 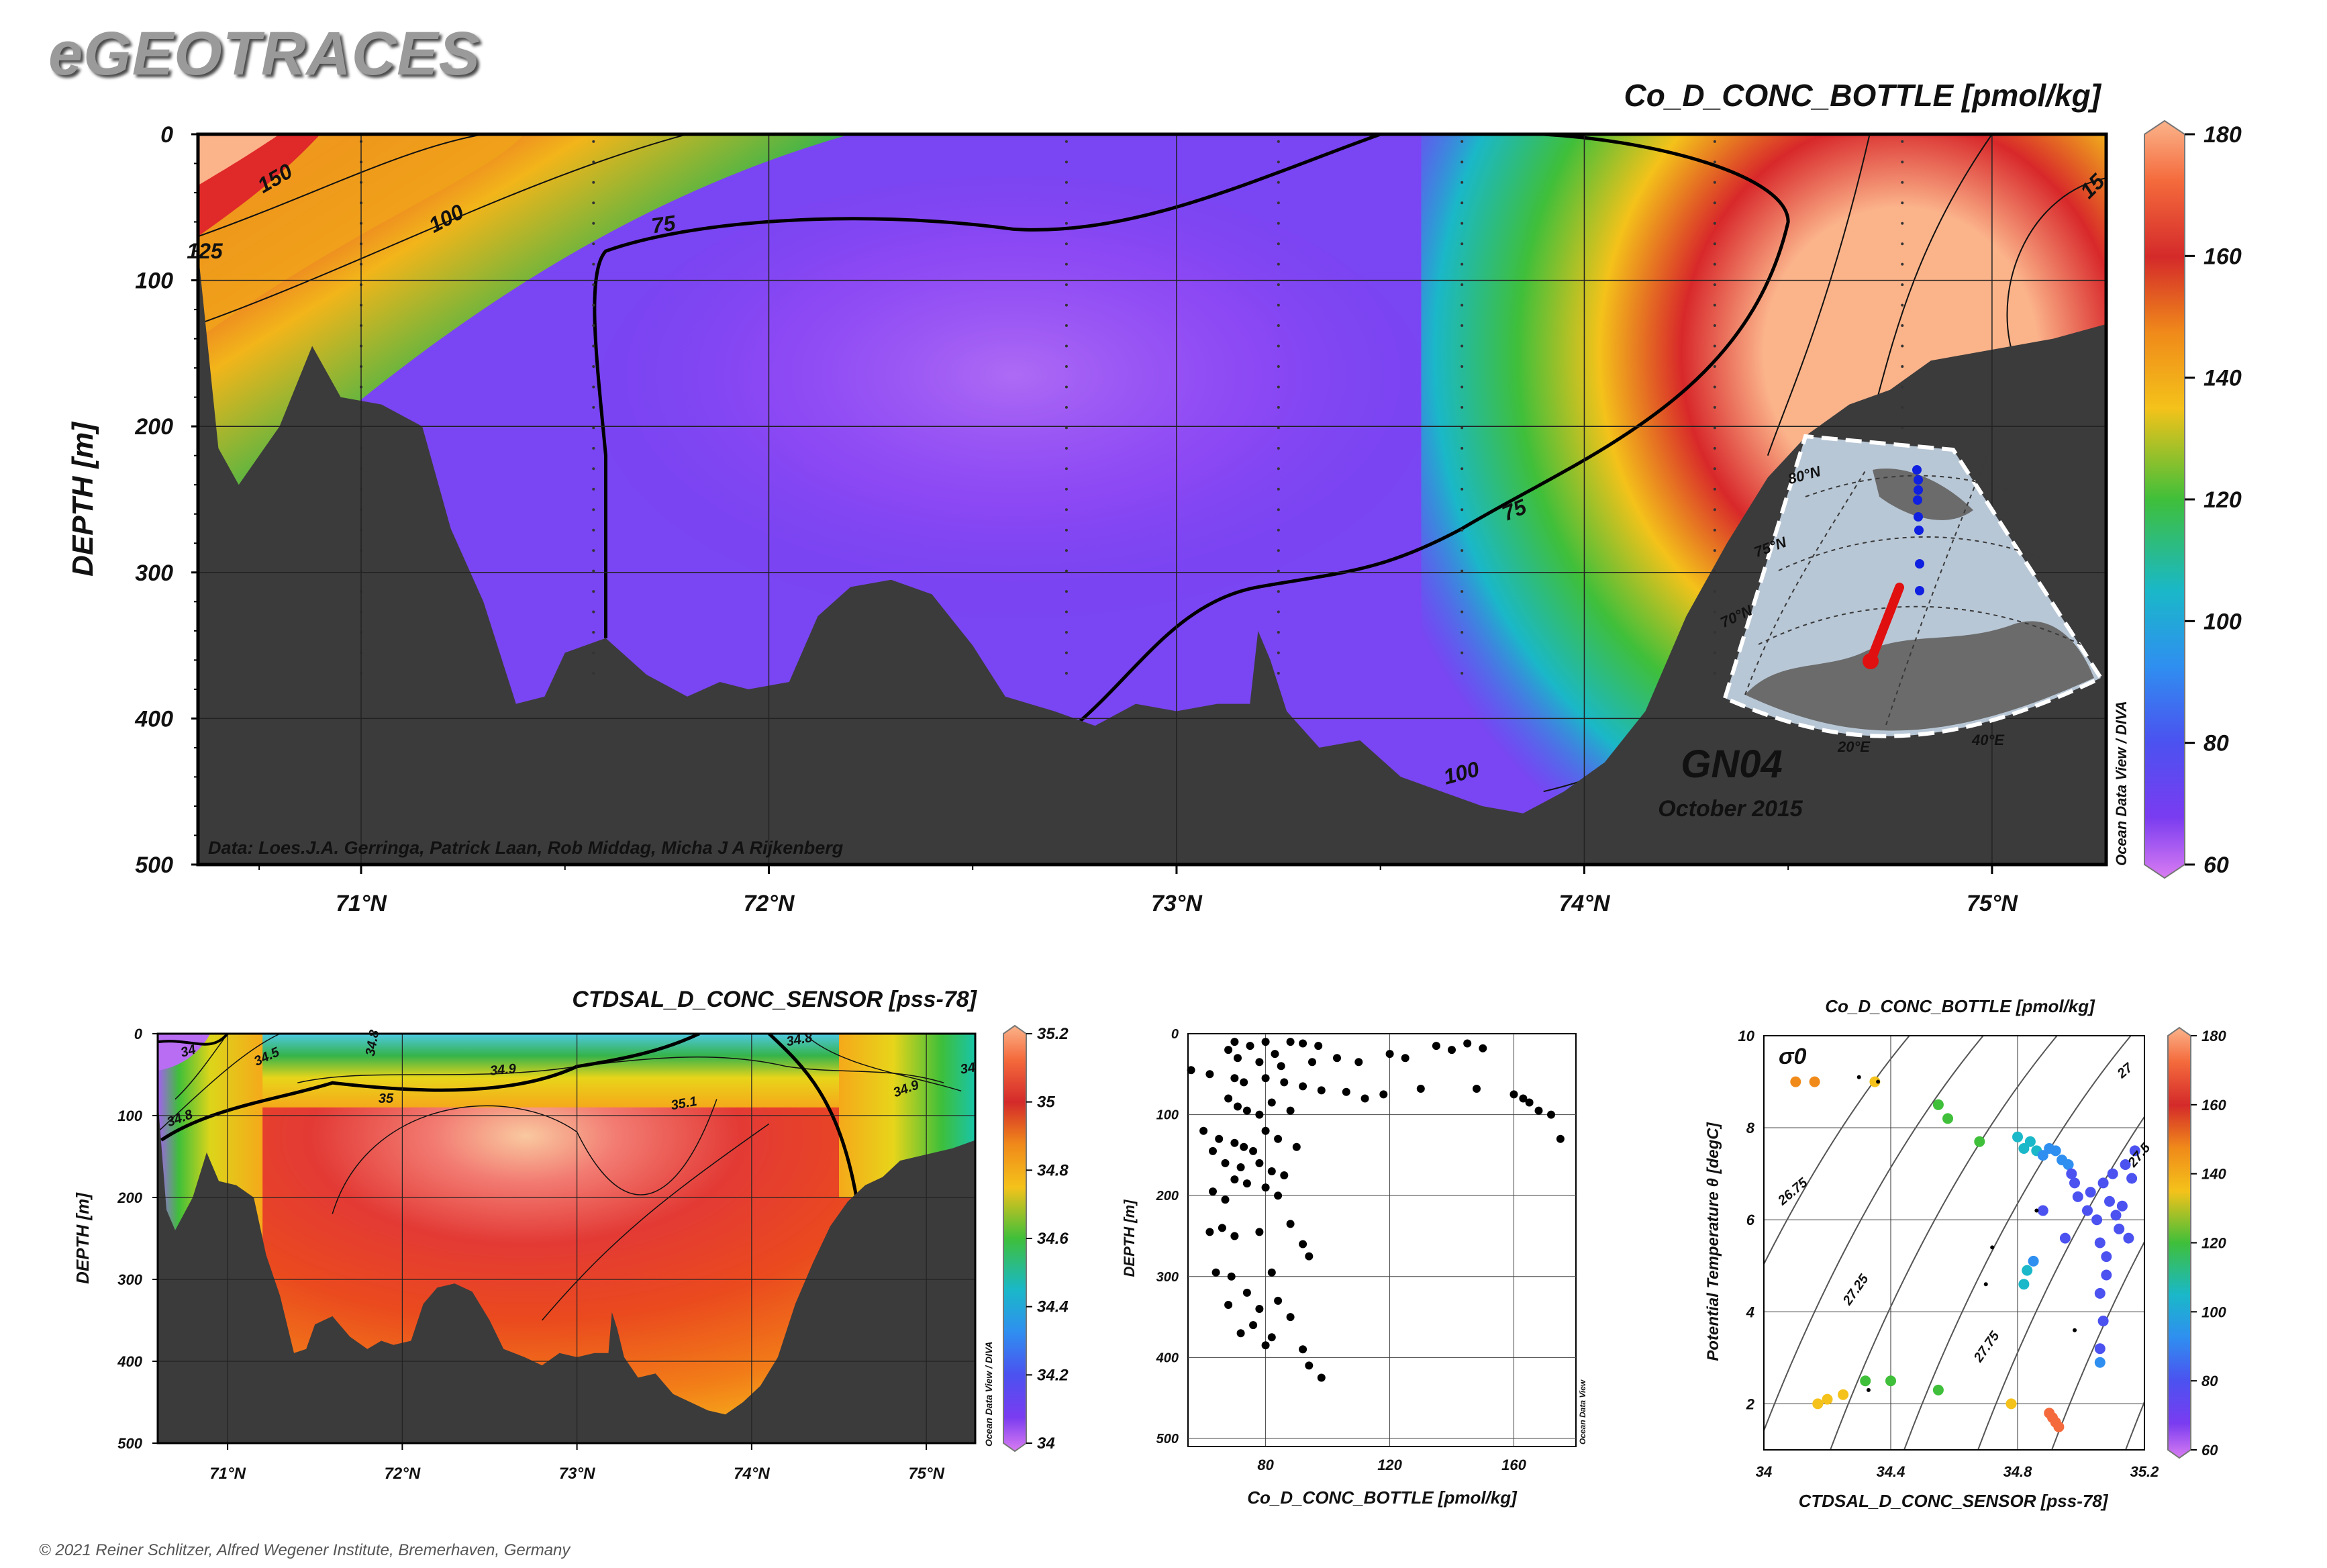 What do you see at coordinates (129, 1444) in the screenshot?
I see `sal-y-tick-label: 500` at bounding box center [129, 1444].